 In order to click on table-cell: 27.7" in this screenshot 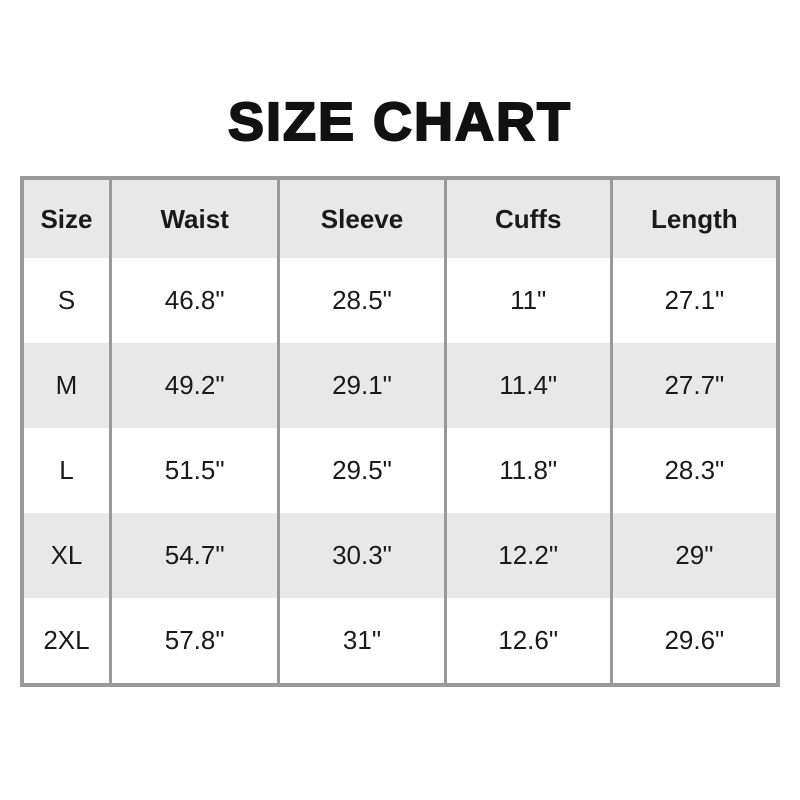, I will do `click(694, 385)`.